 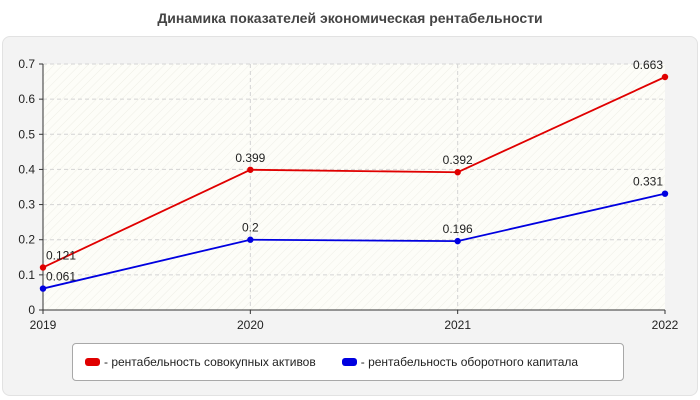 I want to click on legend-item-working-capital: - рентабельность оборотного капитала, so click(x=460, y=362).